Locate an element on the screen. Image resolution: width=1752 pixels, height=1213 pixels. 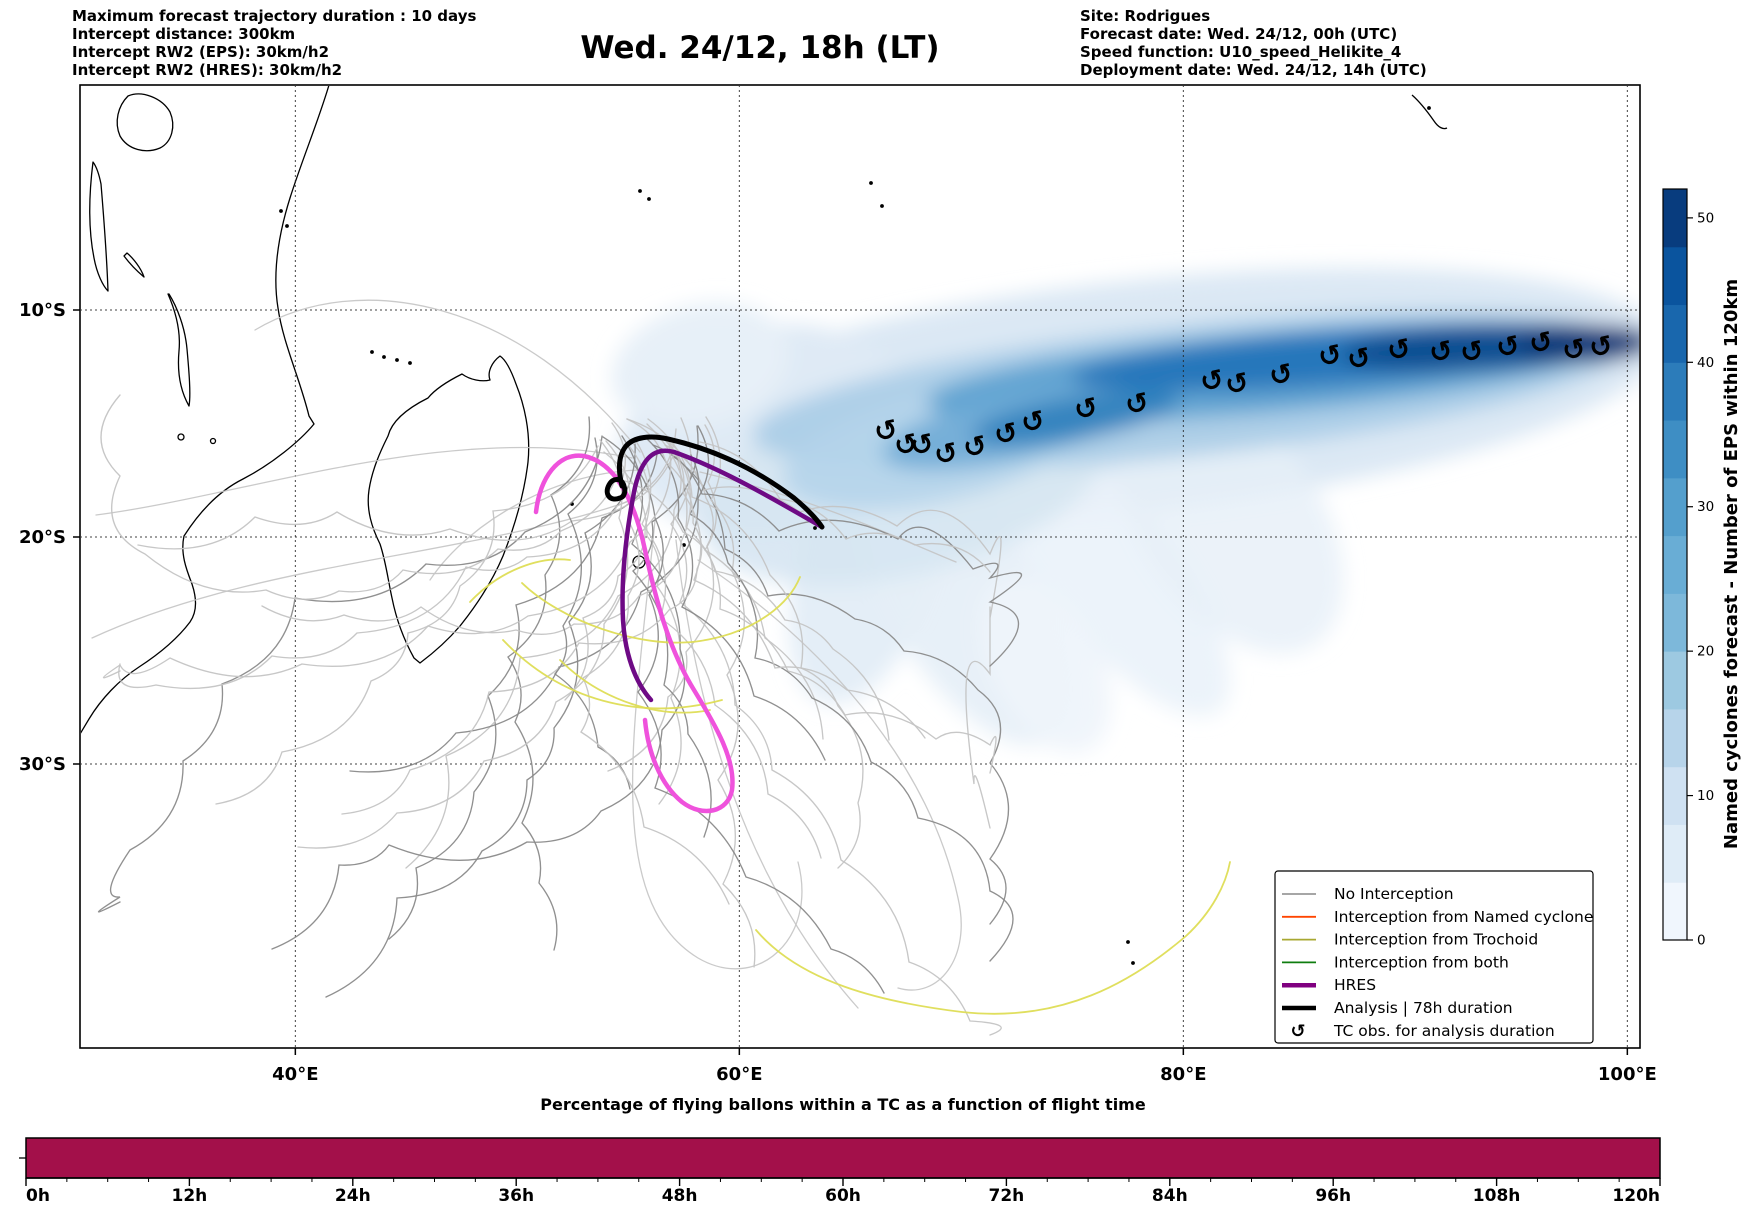
info-intercept-distance: Intercept distance: 300km is located at coordinates (183, 34).